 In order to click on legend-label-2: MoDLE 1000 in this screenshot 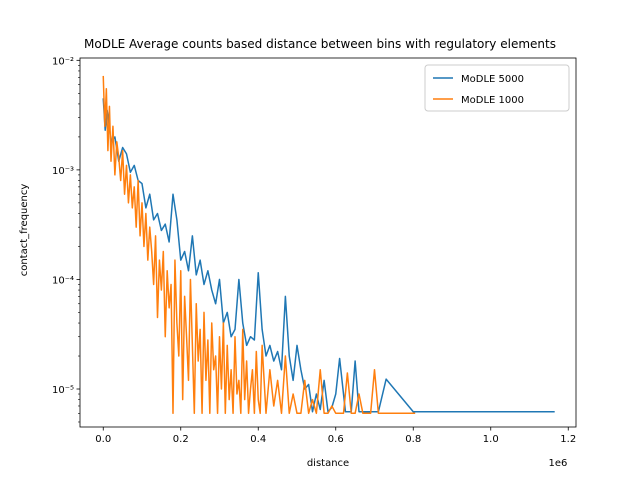, I will do `click(492, 100)`.